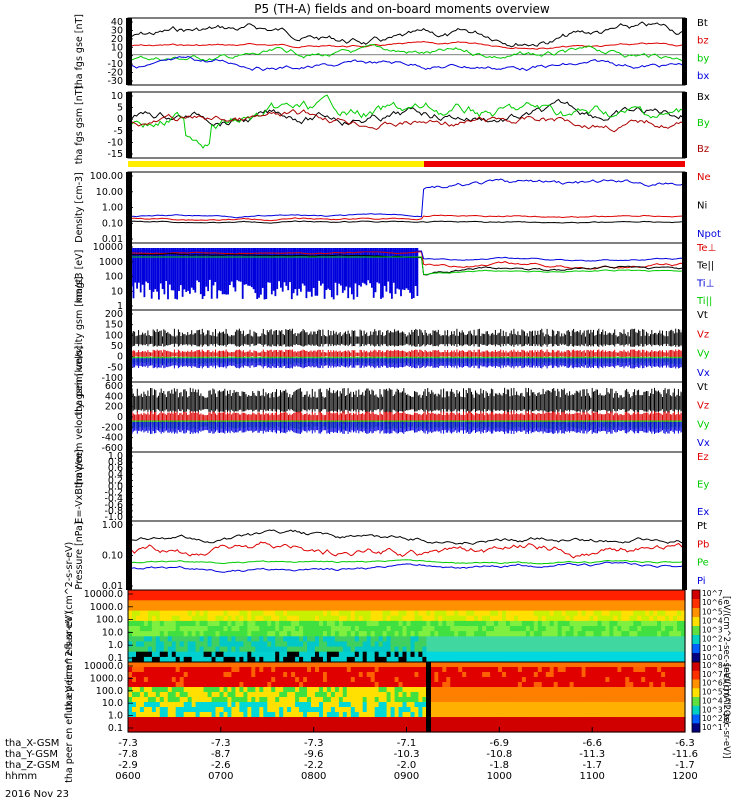 This screenshot has height=804, width=750. Describe the element at coordinates (703, 485) in the screenshot. I see `legend-entry: Ey` at that location.